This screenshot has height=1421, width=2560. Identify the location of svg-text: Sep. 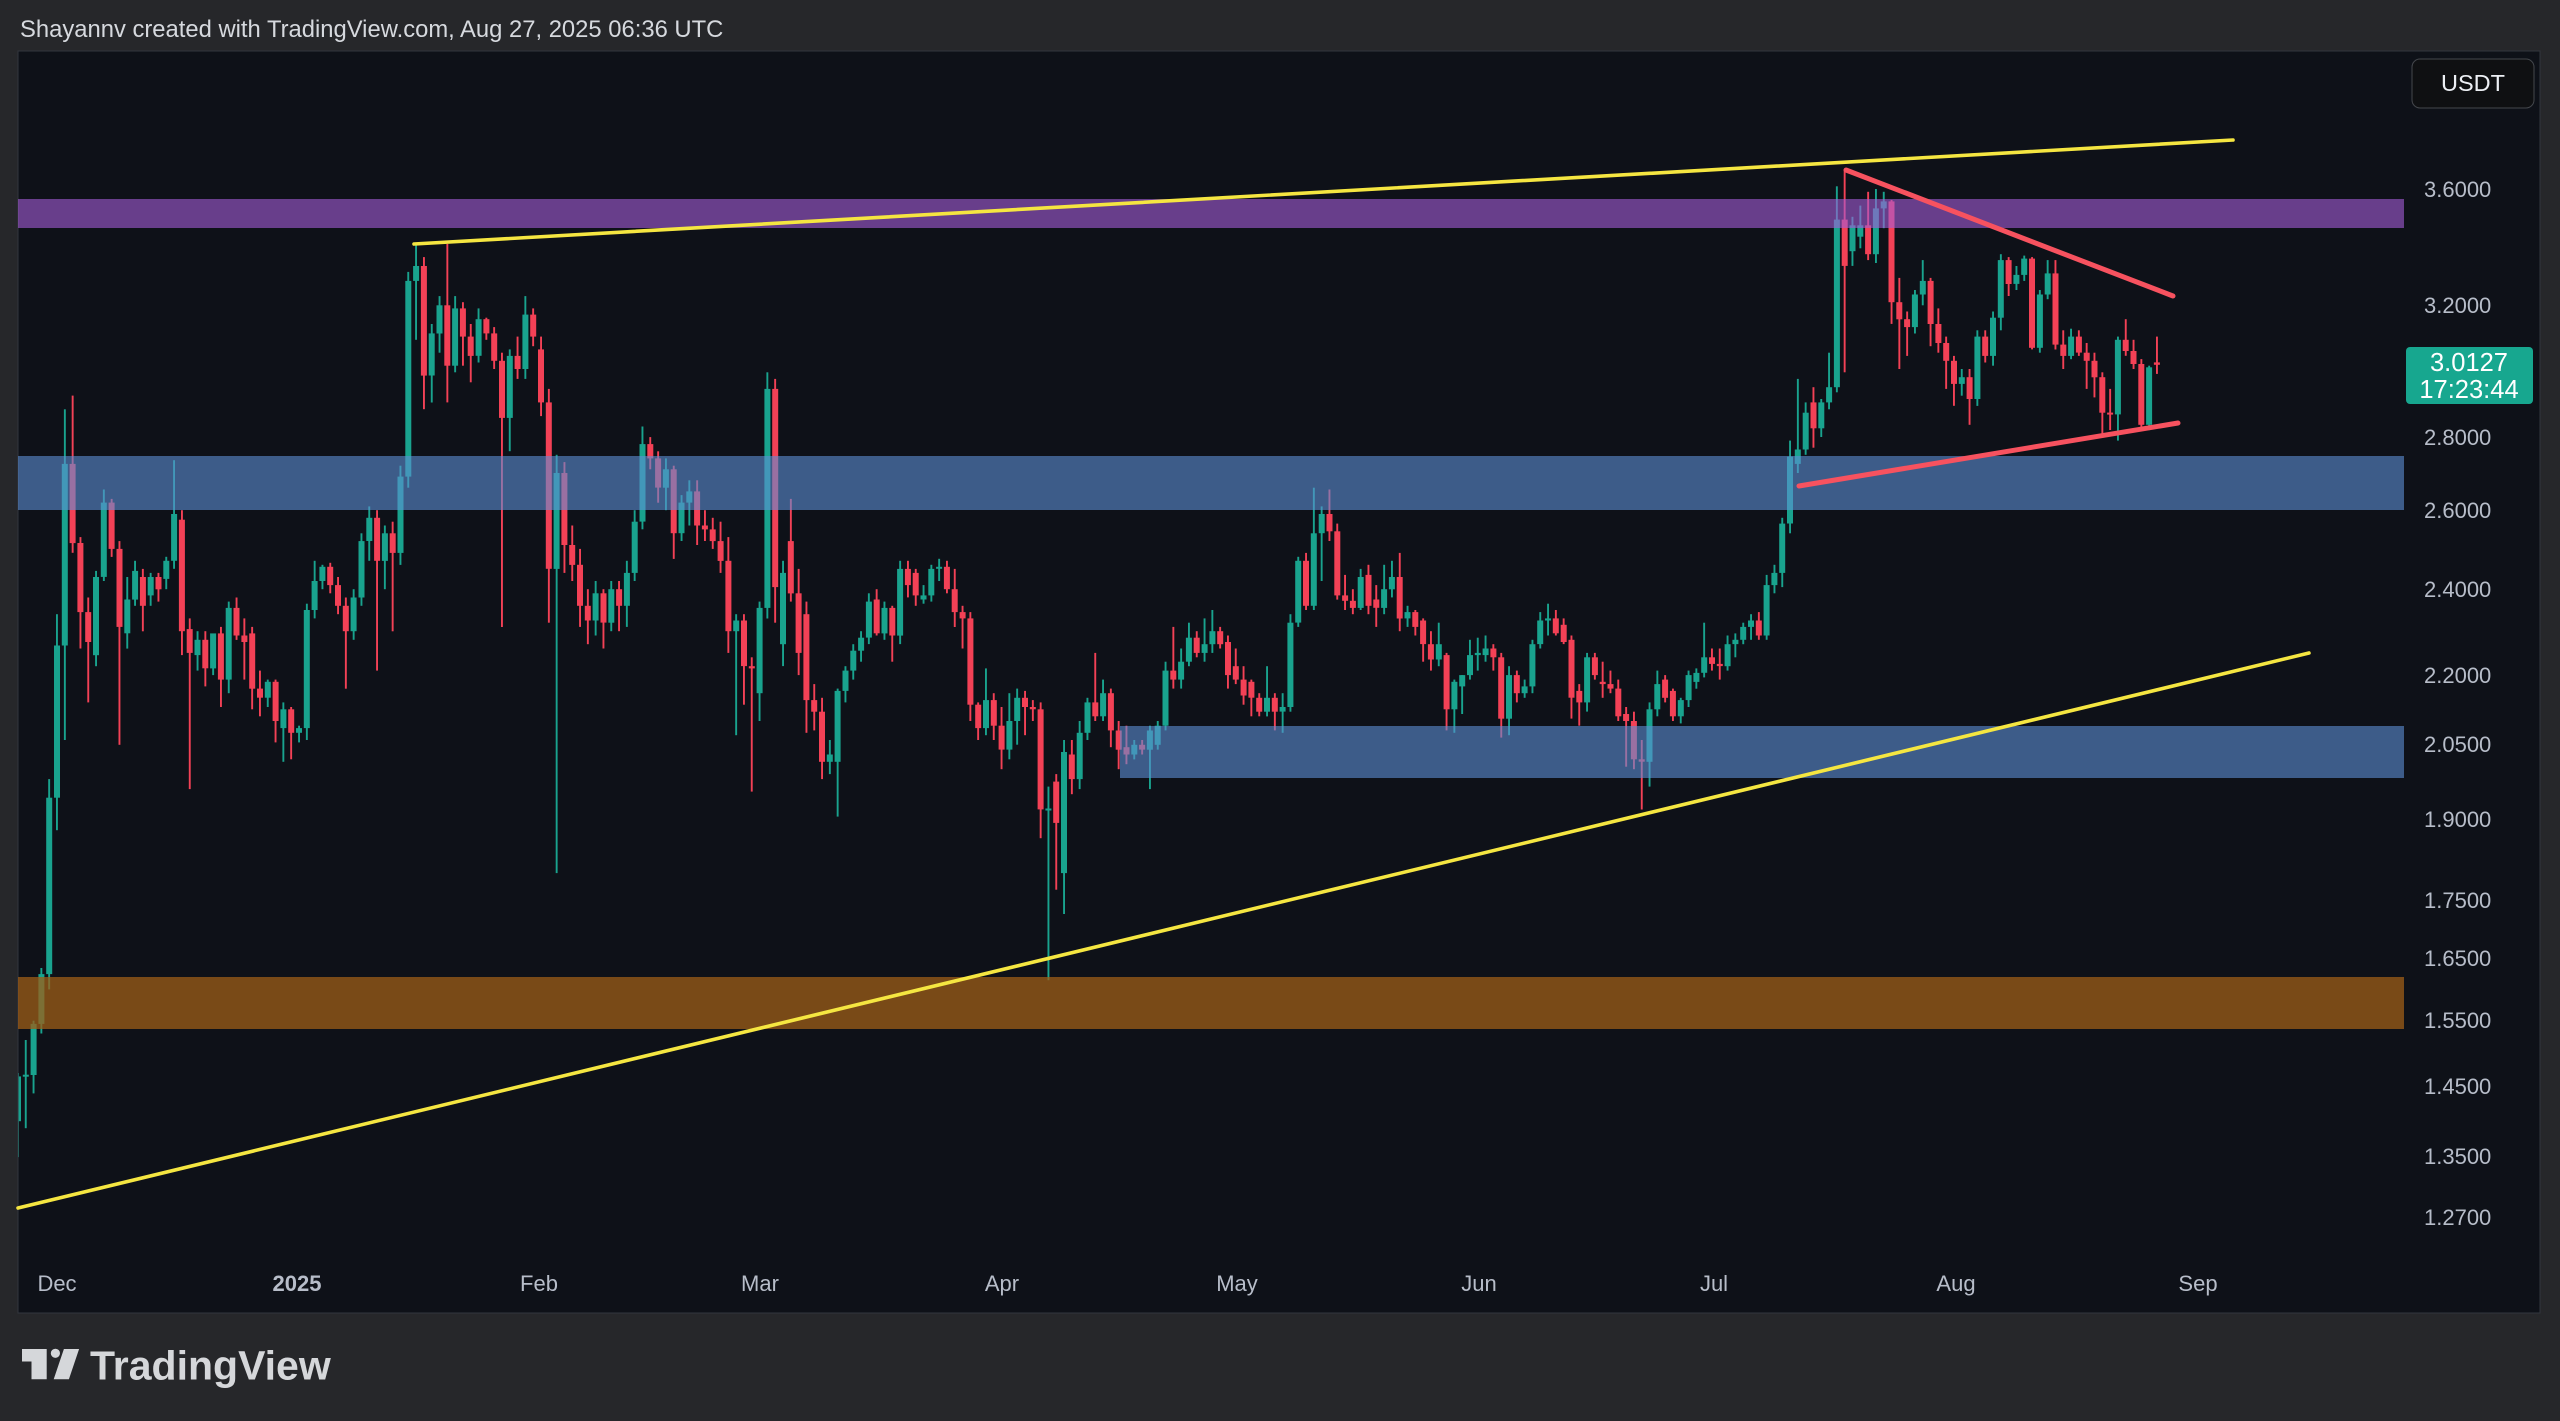
(2197, 1283).